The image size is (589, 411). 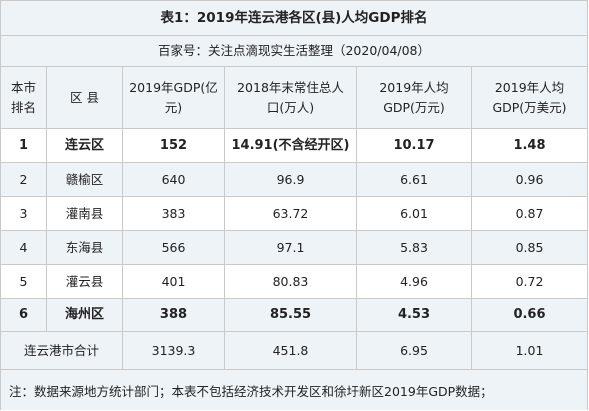 What do you see at coordinates (24, 97) in the screenshot?
I see `header-rank: 本市排名` at bounding box center [24, 97].